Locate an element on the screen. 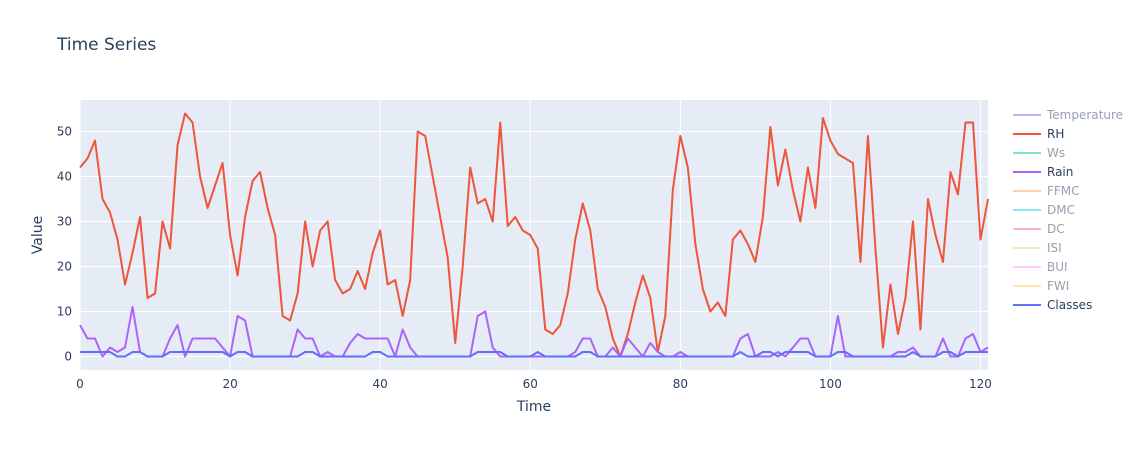 This screenshot has height=450, width=1138. y-tick-label: 20 is located at coordinates (64, 267).